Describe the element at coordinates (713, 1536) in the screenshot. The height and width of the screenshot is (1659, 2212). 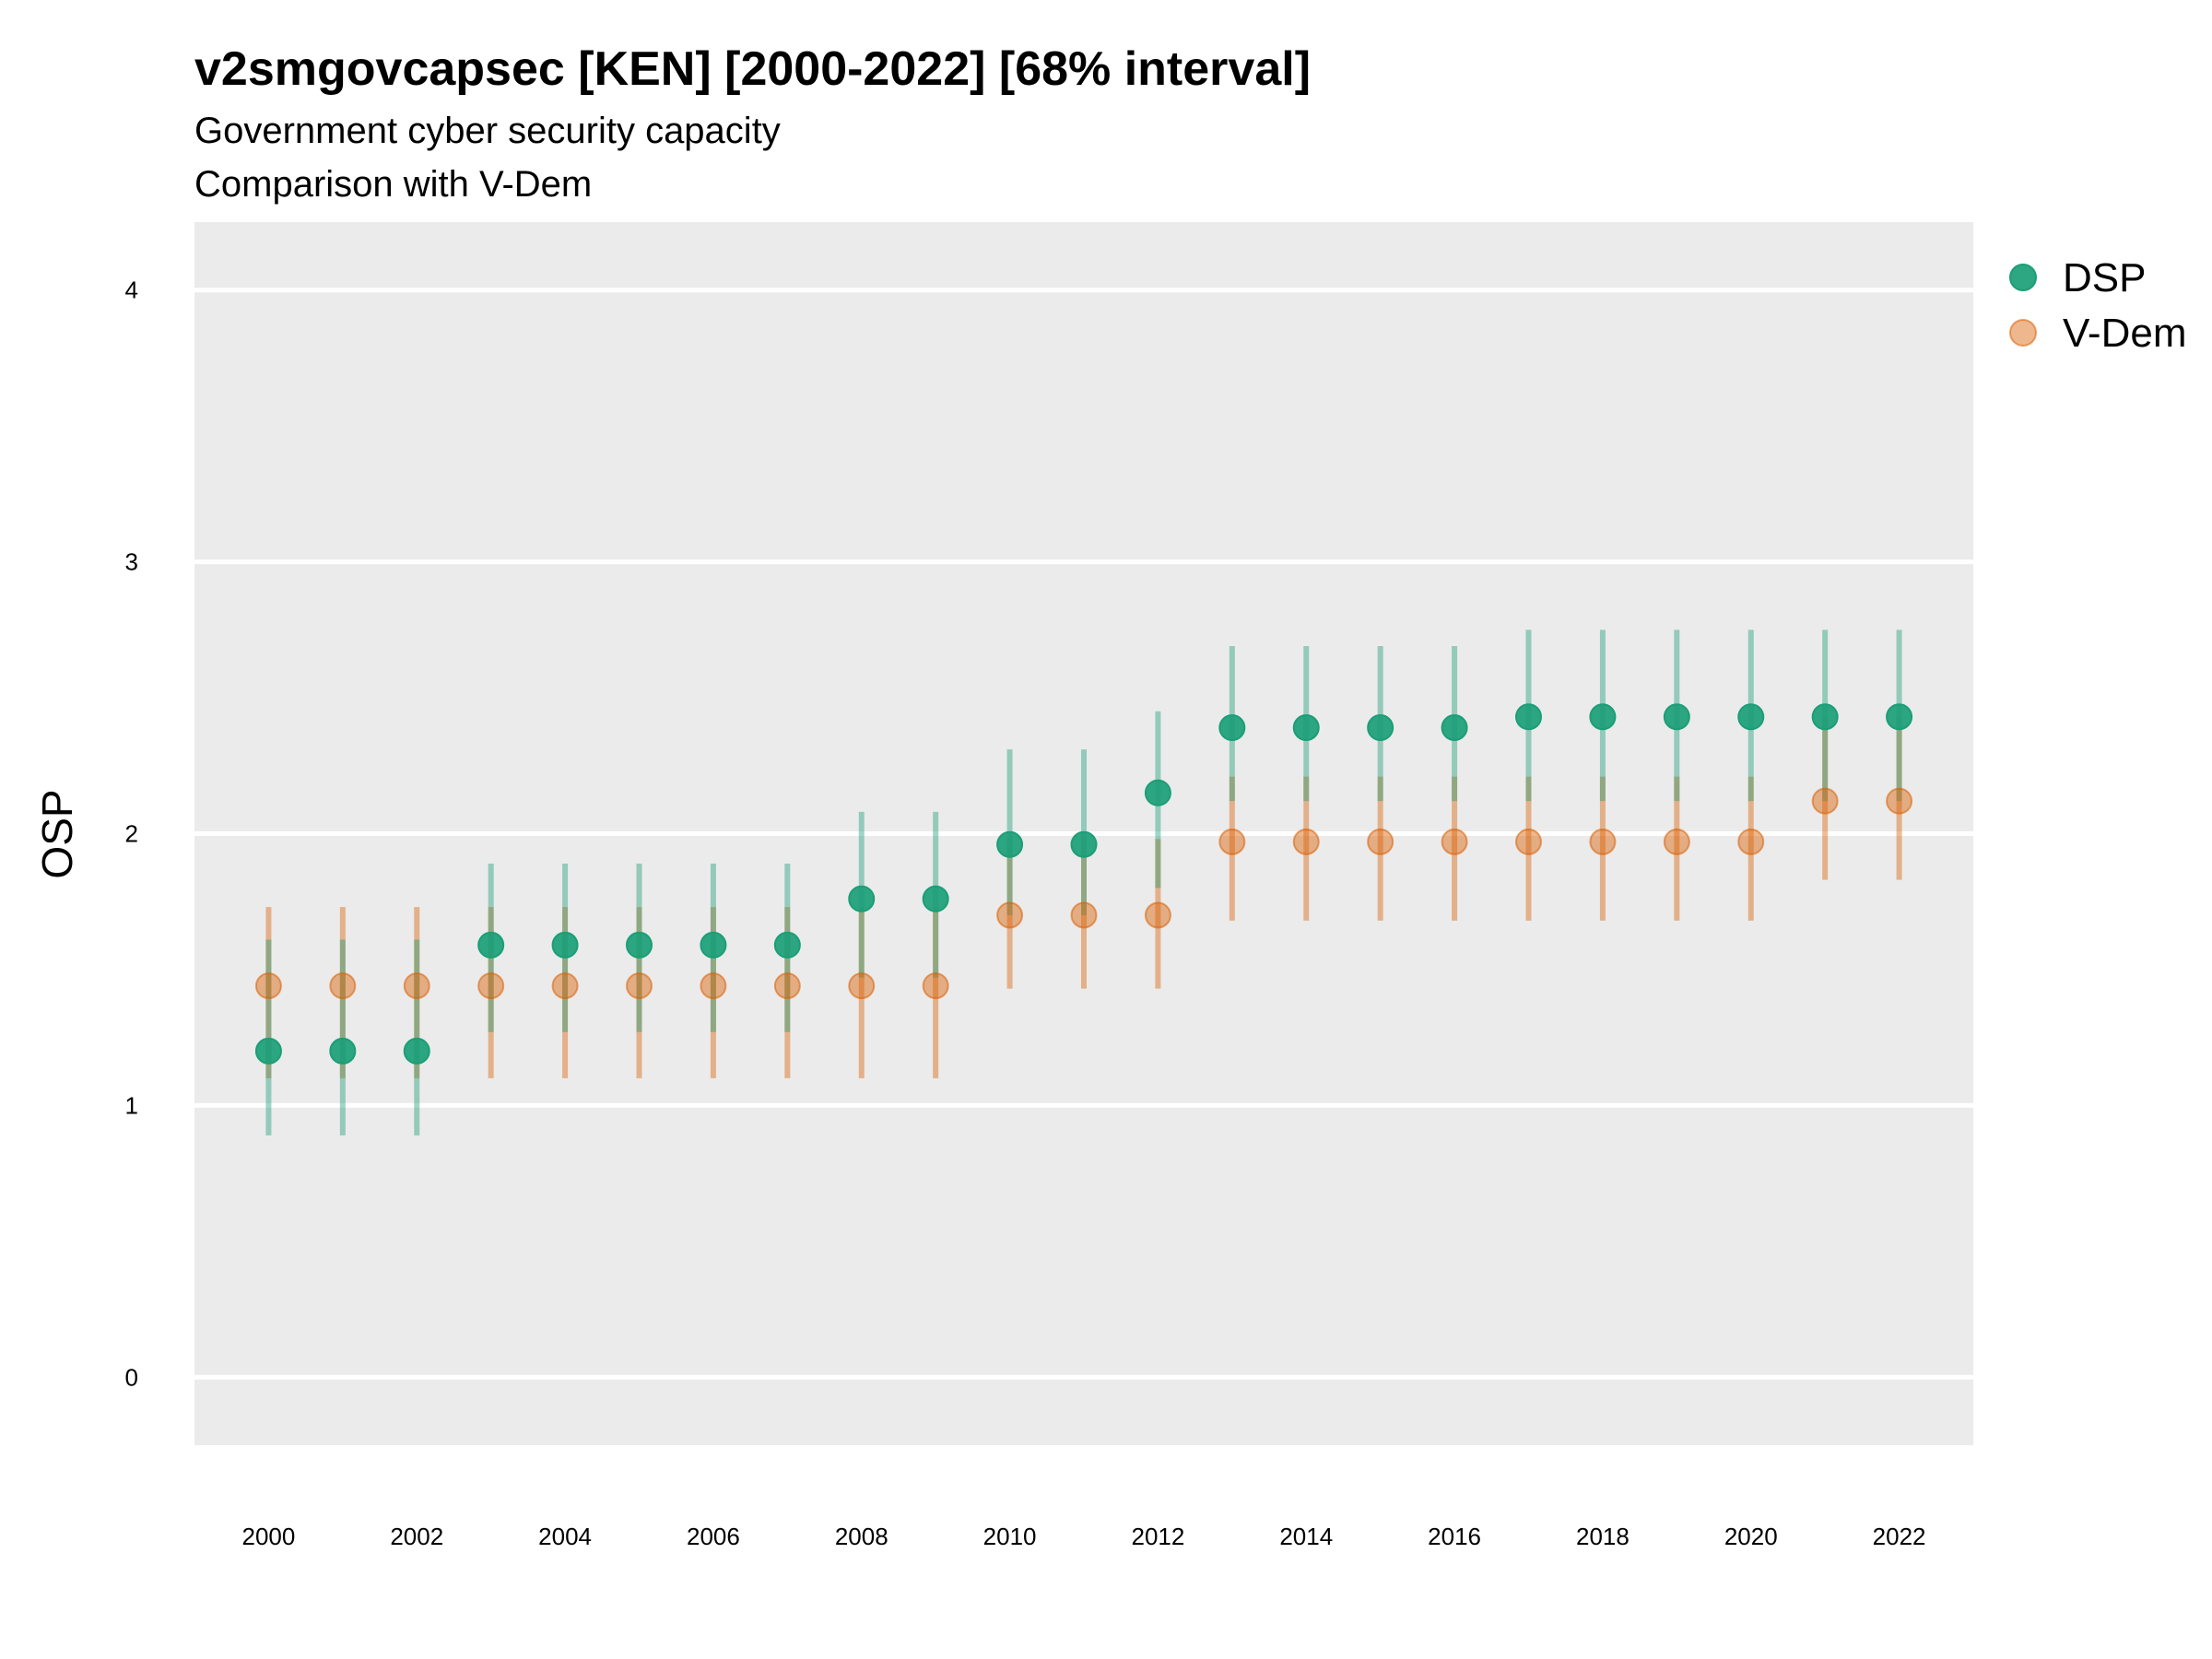
I see `x-tick-label-2006: 2006` at that location.